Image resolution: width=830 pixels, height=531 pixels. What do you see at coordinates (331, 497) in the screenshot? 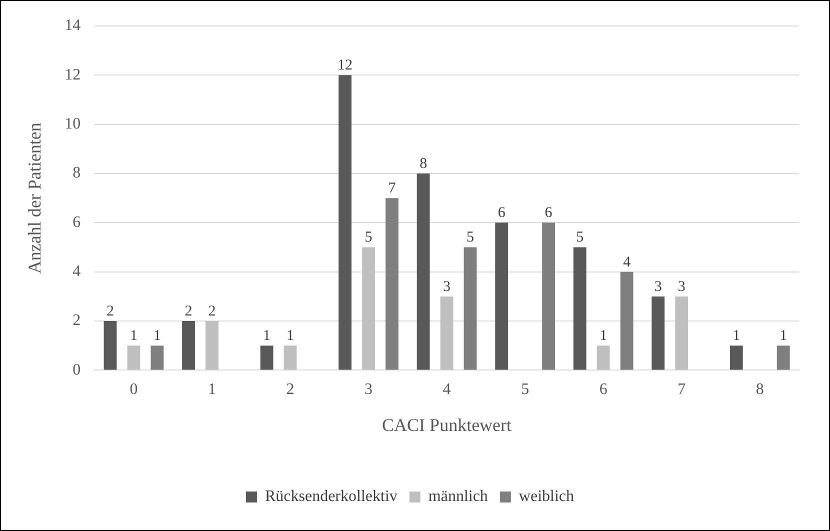
I see `legend-label: Rücksenderkollektiv` at bounding box center [331, 497].